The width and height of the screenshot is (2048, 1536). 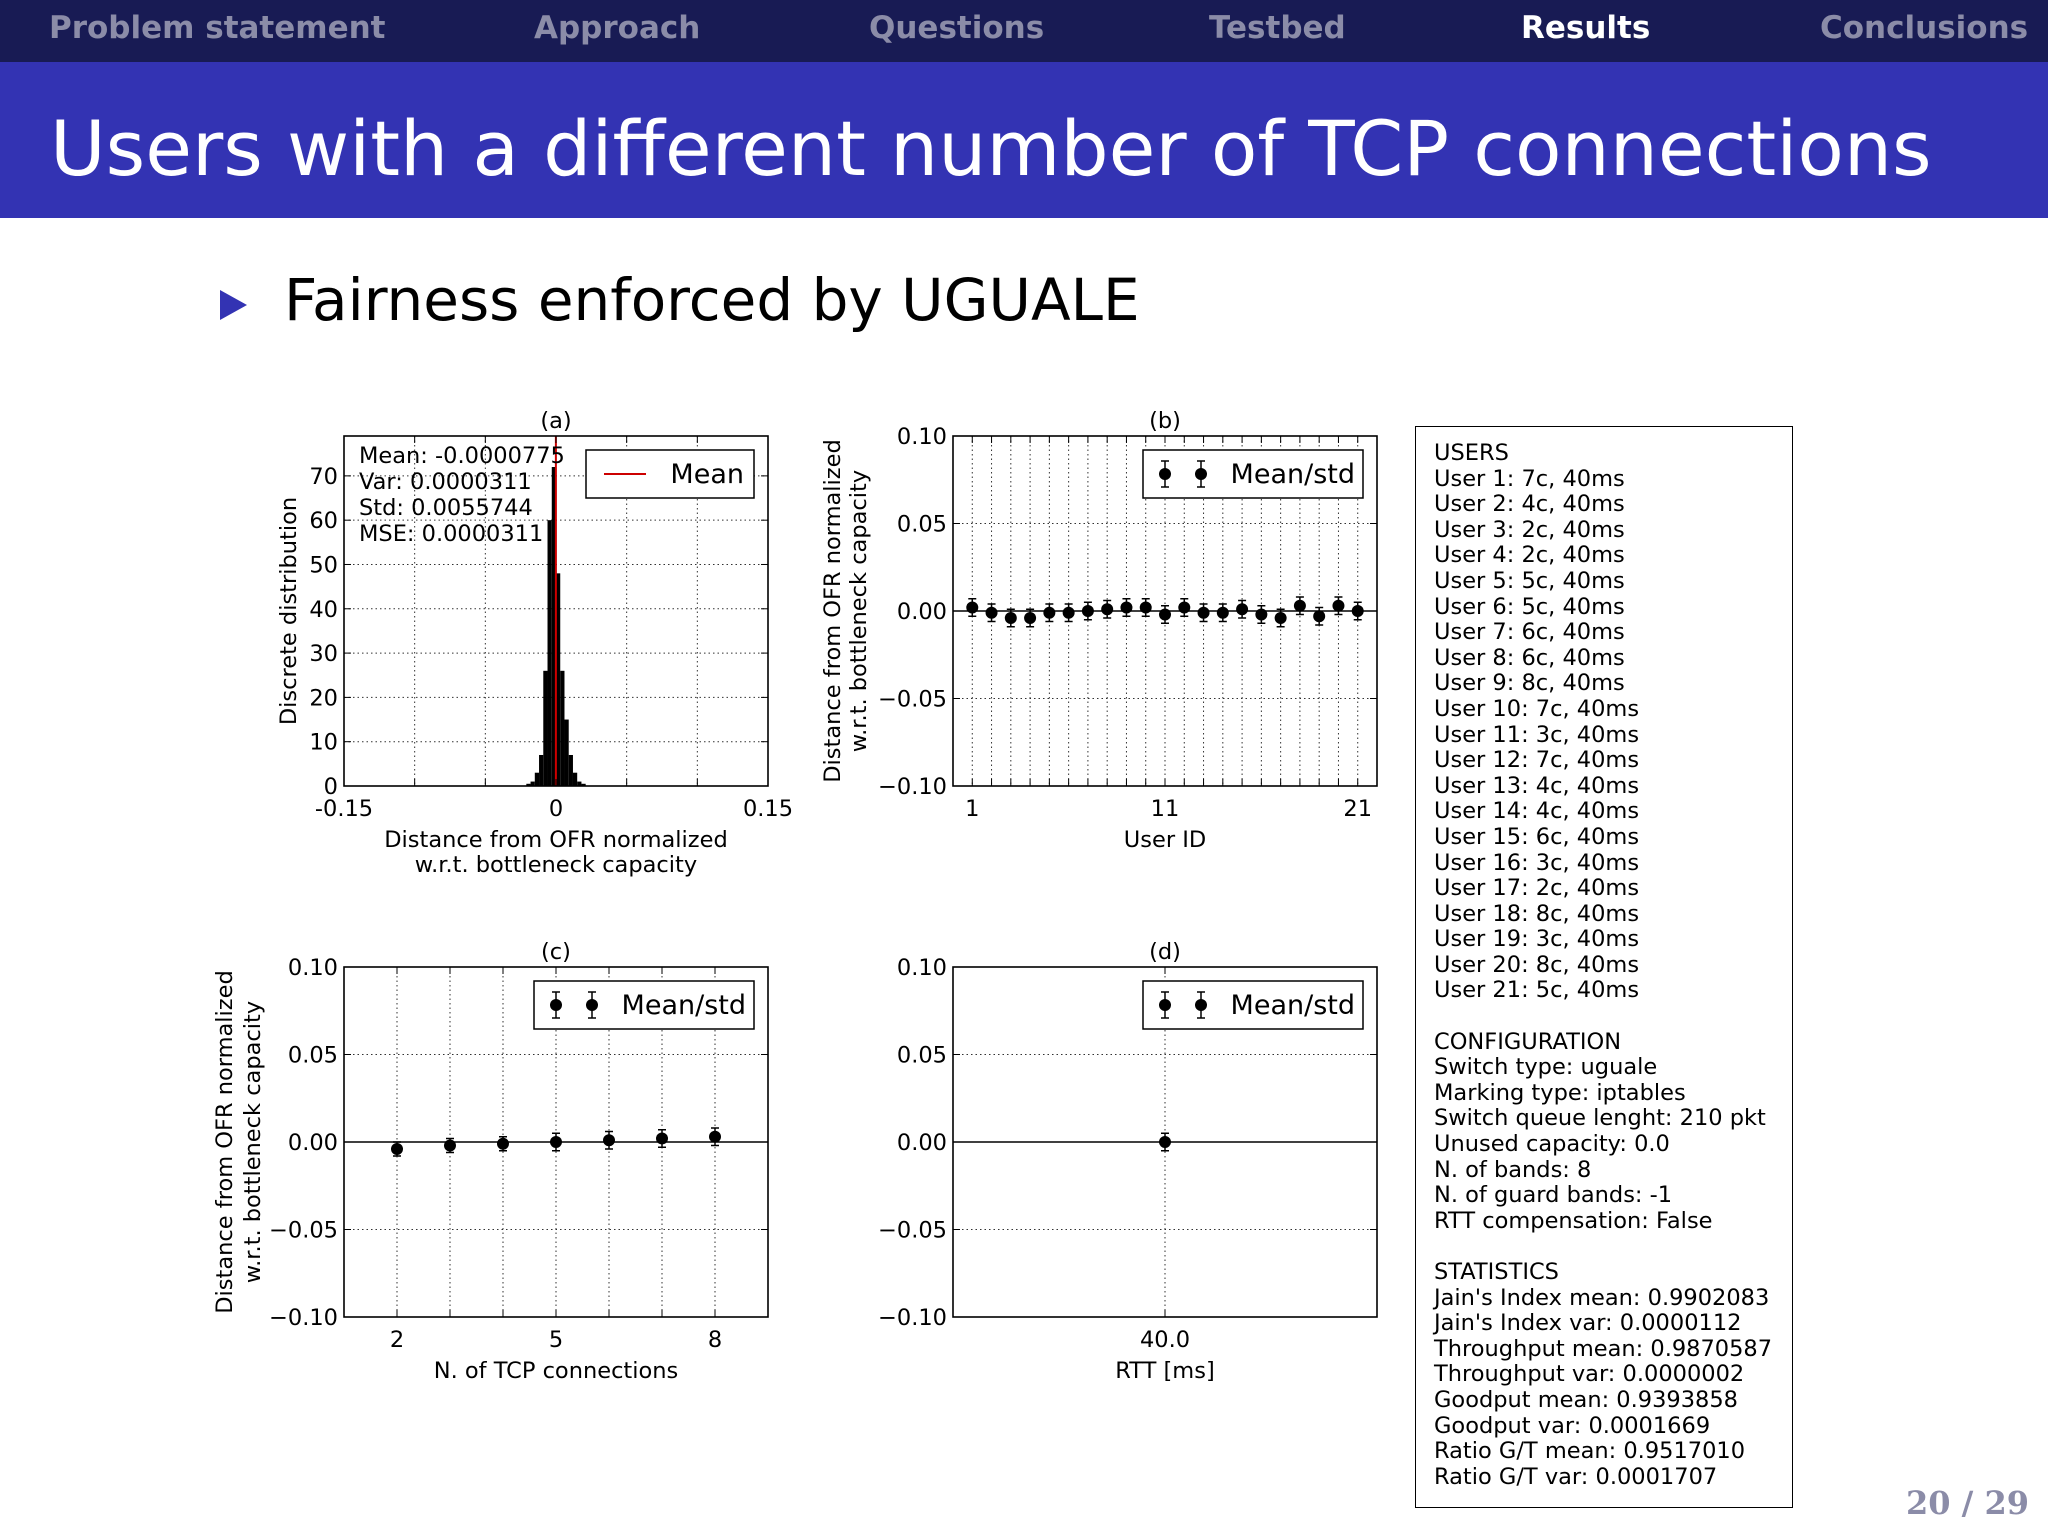 What do you see at coordinates (712, 300) in the screenshot?
I see `bullet-text: Fairness enforced by UGUALE` at bounding box center [712, 300].